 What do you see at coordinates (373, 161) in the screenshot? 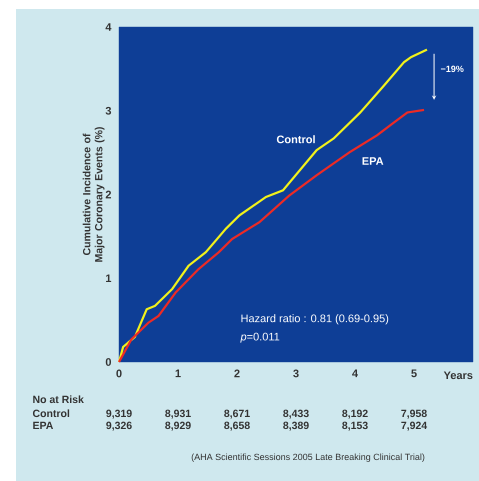
I see `series-label: EPA` at bounding box center [373, 161].